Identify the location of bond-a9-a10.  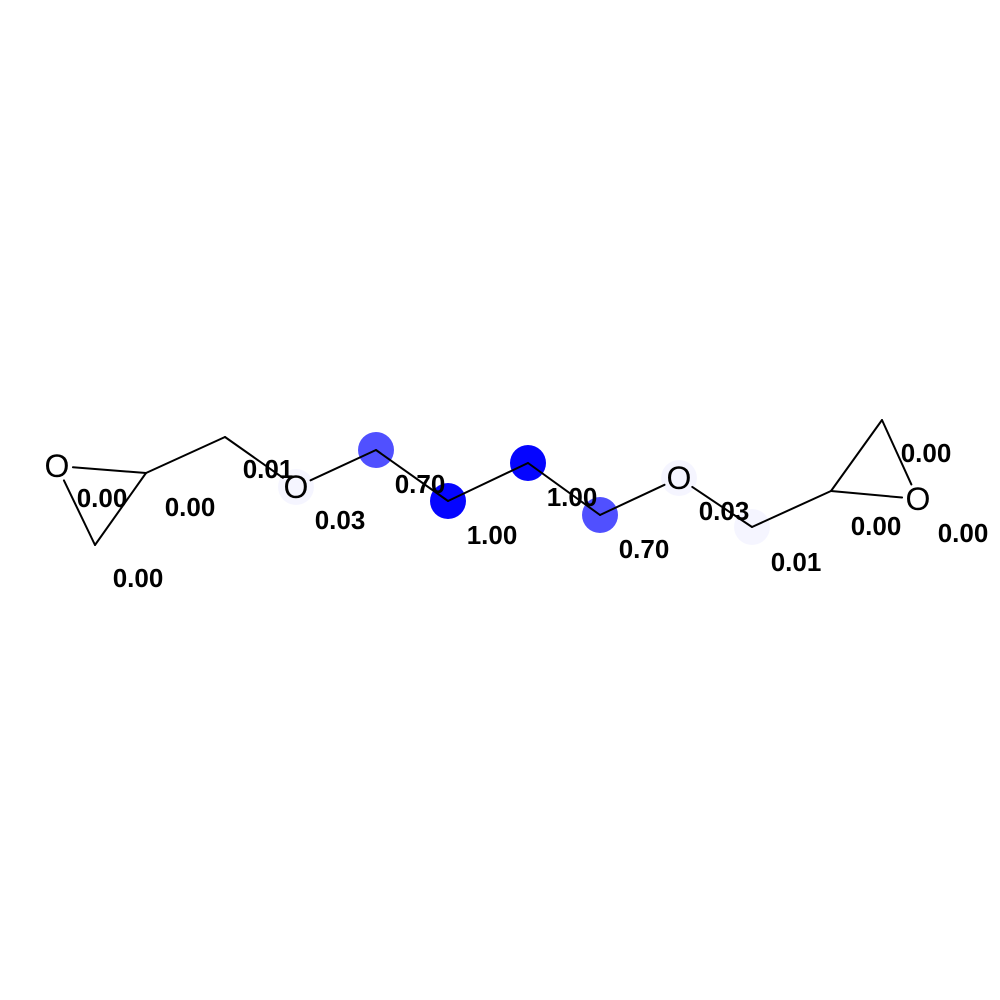
(632, 499).